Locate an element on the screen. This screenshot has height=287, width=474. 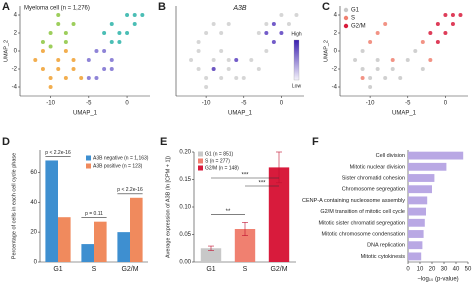
x-tick-label: 30 is located at coordinates (444, 270).